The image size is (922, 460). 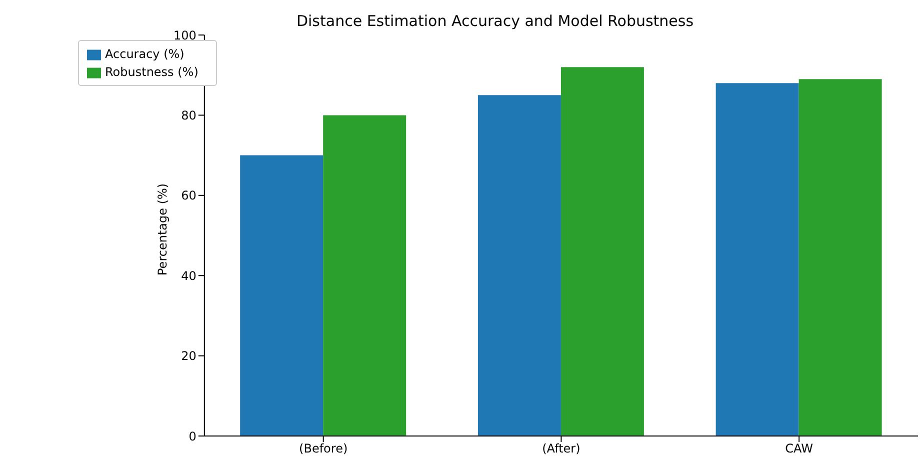 I want to click on x-tick-label: CAW, so click(x=799, y=449).